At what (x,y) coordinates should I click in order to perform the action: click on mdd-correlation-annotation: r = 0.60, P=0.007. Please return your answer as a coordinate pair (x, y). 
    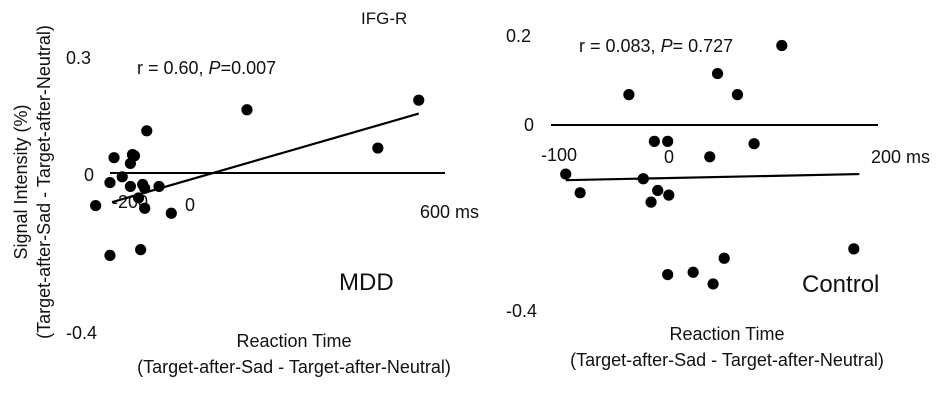
    Looking at the image, I should click on (206, 68).